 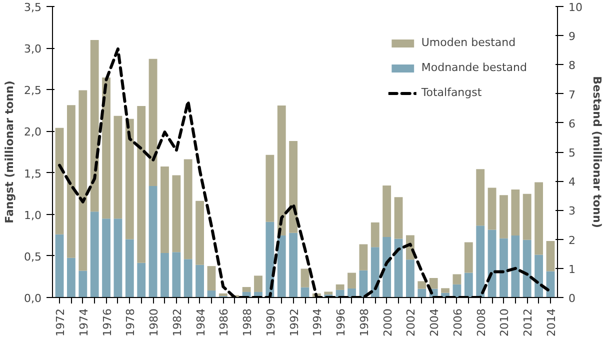 I want to click on y-tick-label: 1,0, so click(x=33, y=215).